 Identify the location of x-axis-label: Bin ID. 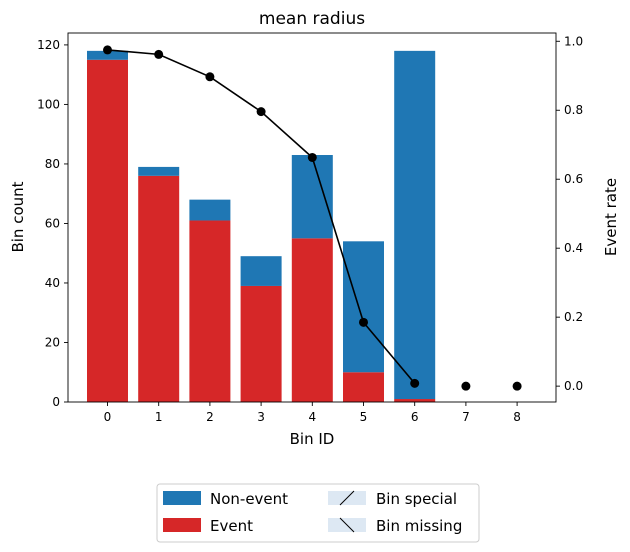
(312, 439).